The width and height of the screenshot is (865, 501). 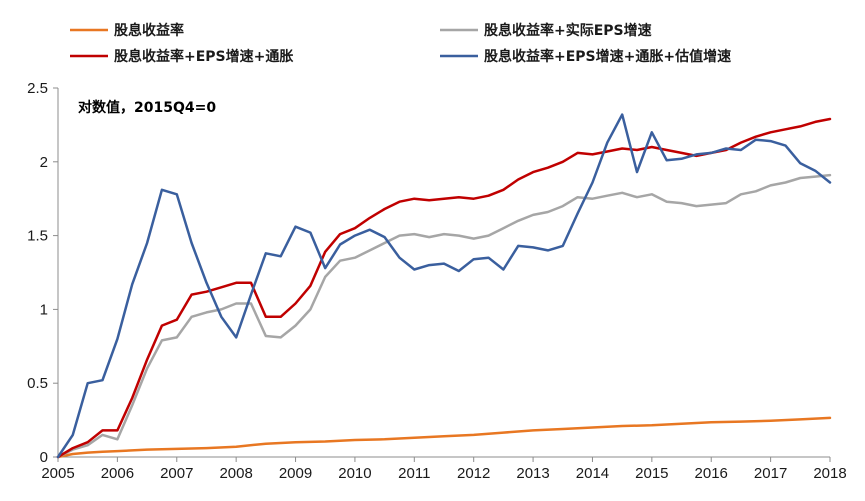 I want to click on x-tick-label: 2006, so click(x=117, y=473).